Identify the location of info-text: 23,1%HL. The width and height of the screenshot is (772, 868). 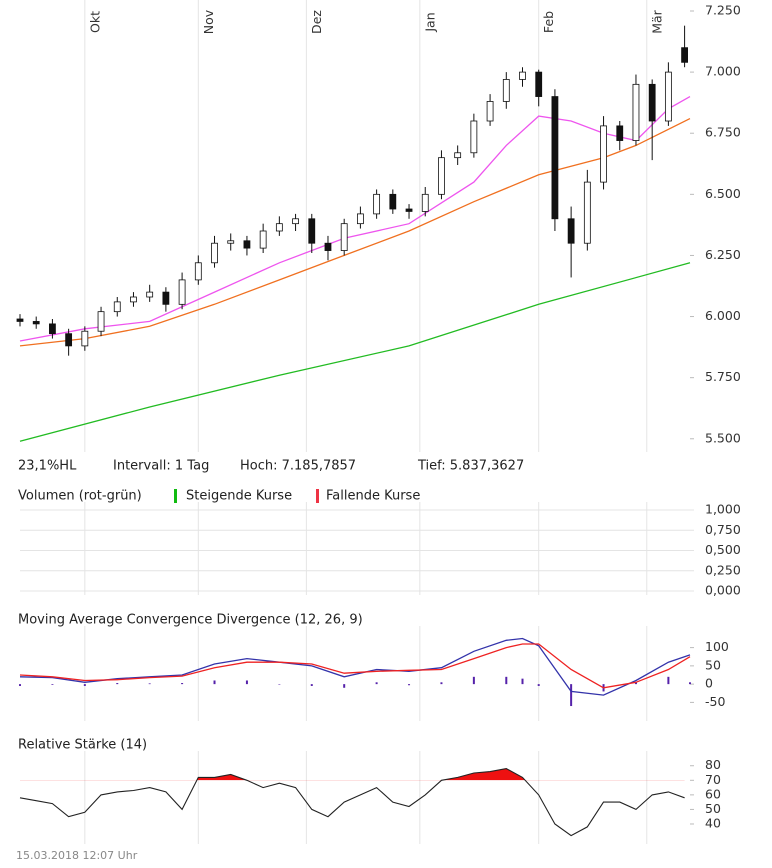
(47, 466).